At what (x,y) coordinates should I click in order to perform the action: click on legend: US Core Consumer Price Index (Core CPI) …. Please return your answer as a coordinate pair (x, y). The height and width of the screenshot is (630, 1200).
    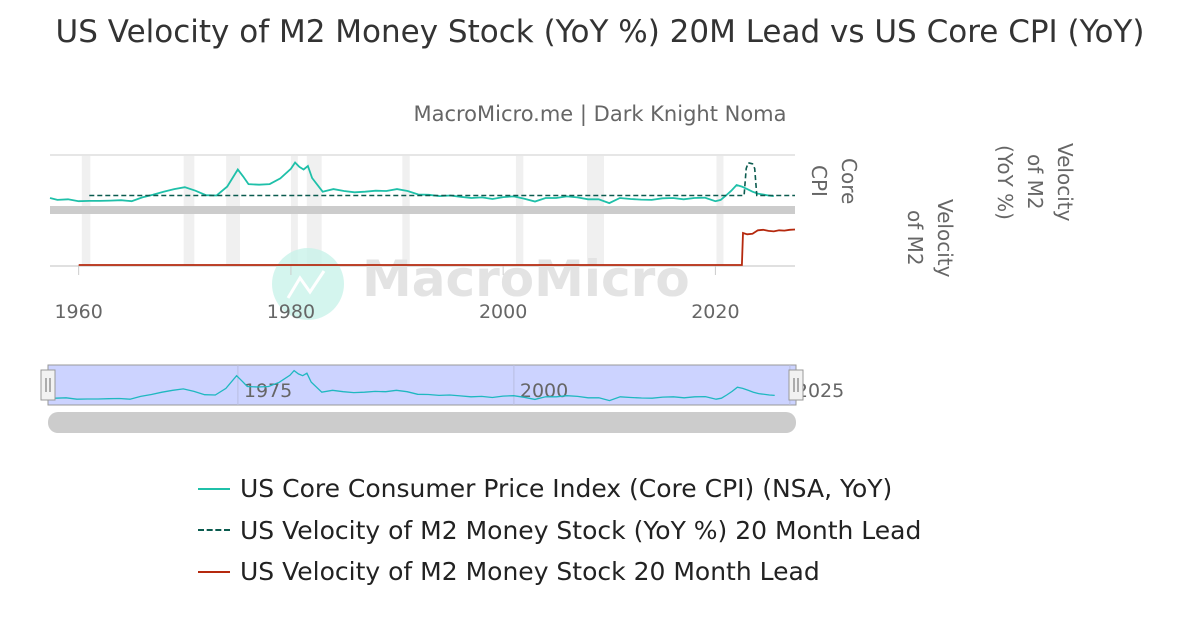
    Looking at the image, I should click on (559, 530).